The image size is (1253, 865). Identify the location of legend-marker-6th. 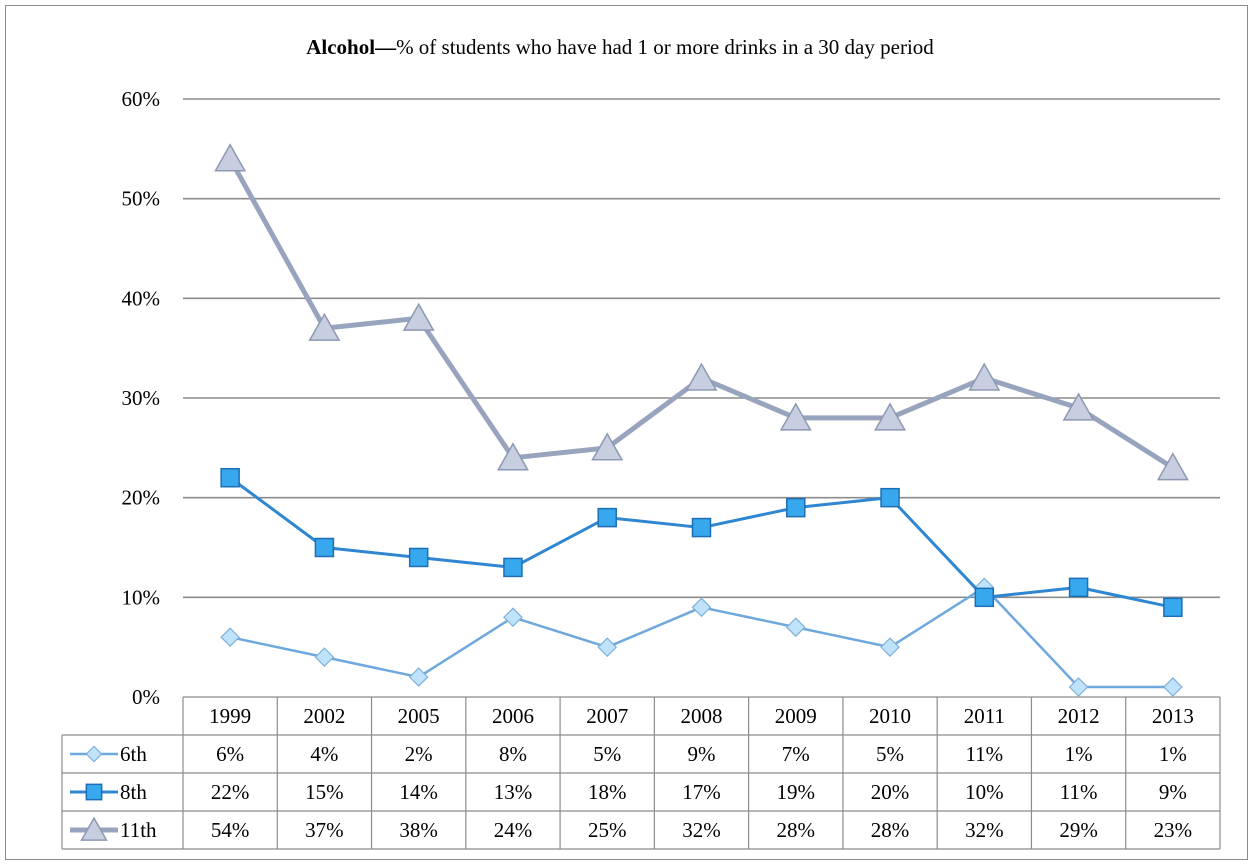
(94, 754).